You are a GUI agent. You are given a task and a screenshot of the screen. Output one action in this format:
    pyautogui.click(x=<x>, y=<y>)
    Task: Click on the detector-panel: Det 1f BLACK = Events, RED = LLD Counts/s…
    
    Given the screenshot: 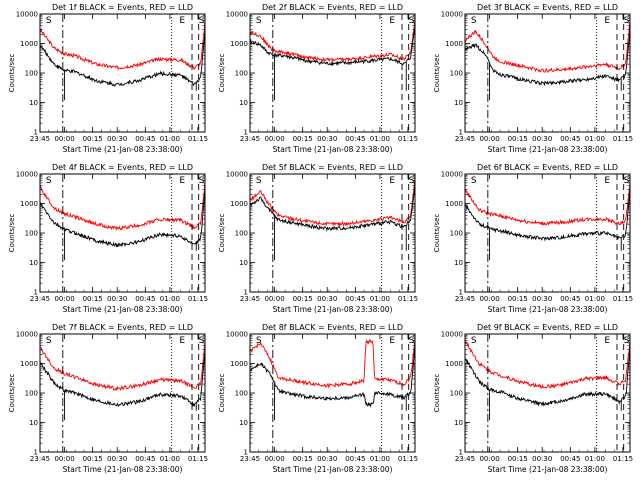 What is the action you would take?
    pyautogui.click(x=108, y=78)
    